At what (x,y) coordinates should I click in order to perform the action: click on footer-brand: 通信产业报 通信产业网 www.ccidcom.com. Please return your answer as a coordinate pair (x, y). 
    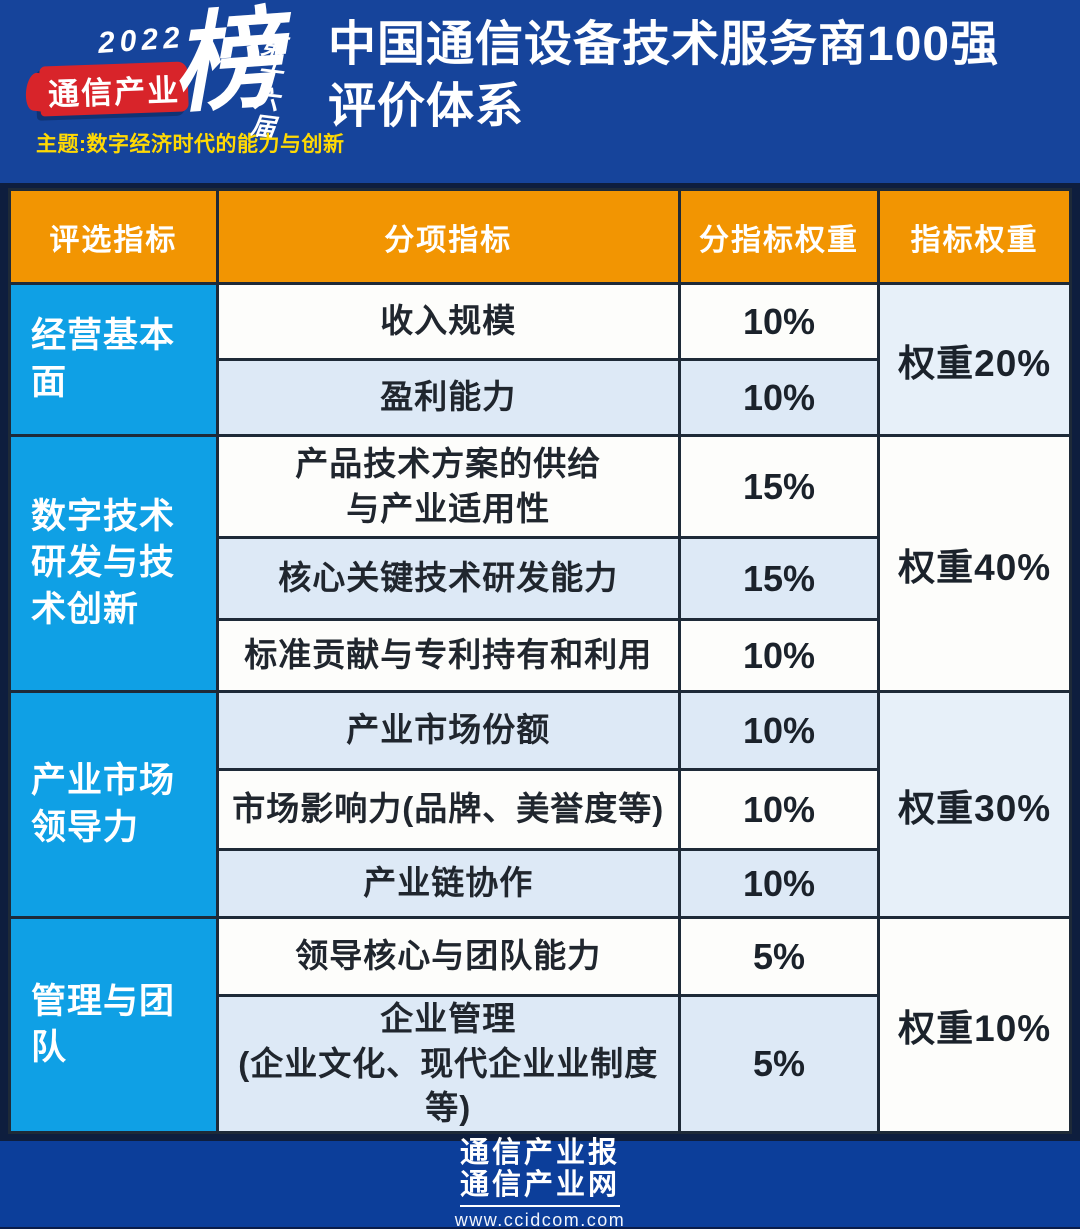
    Looking at the image, I should click on (540, 1183).